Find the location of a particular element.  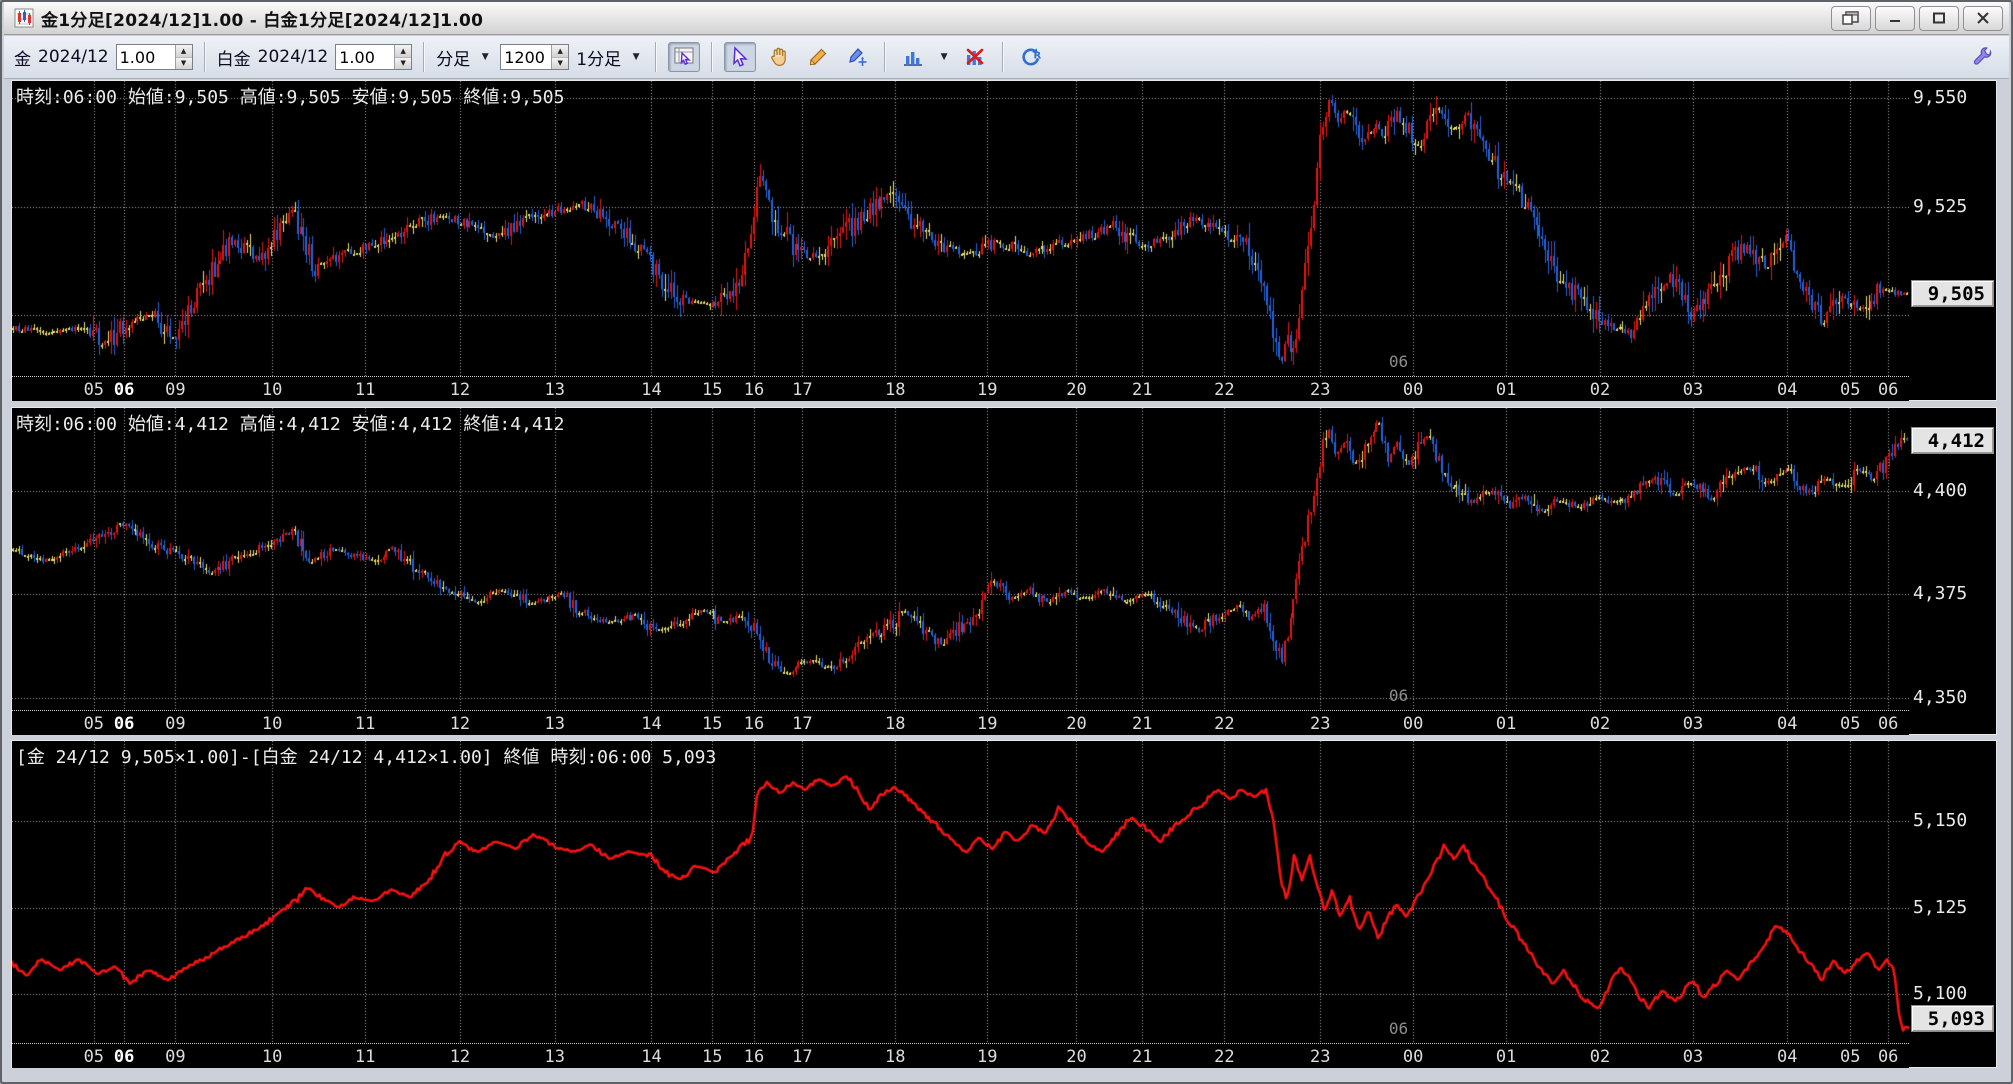

toolbar: 金 2024/12 白金 2024/12 分足 1分足 is located at coordinates (1006, 57).